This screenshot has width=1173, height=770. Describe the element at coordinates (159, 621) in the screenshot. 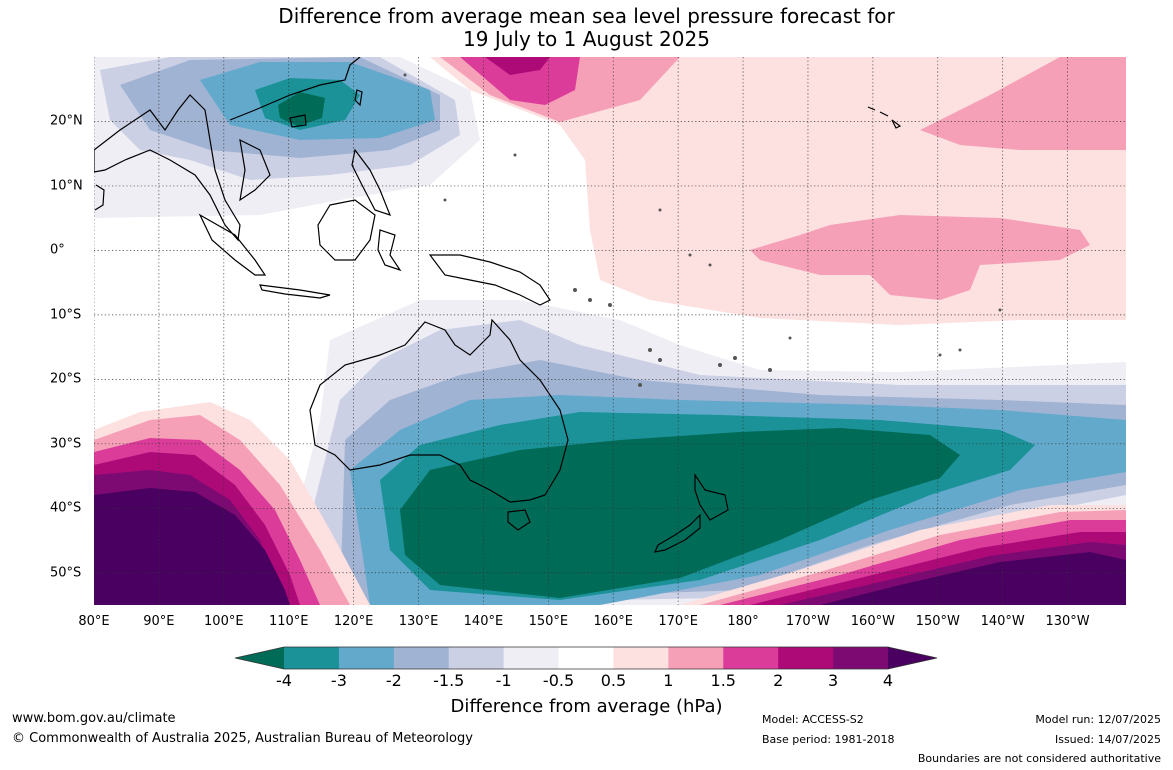

I see `longitude-label: 90°E` at that location.